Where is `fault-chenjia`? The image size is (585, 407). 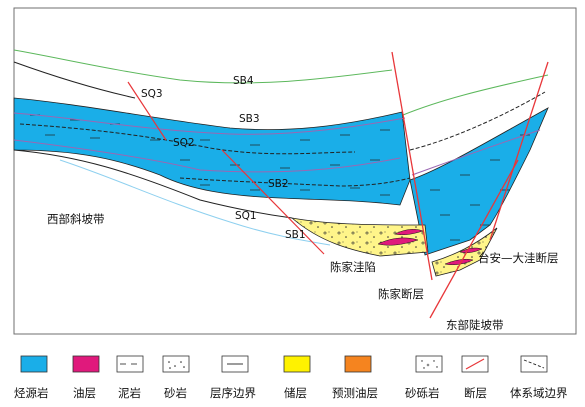 fault-chenjia is located at coordinates (412, 166).